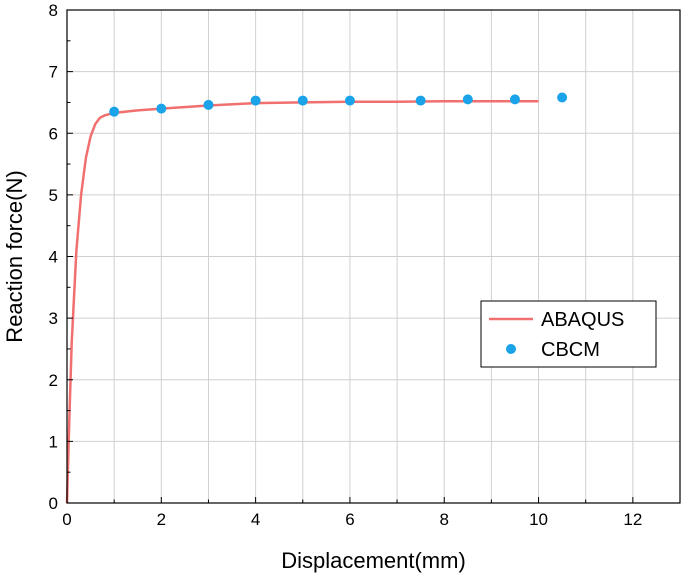 This screenshot has width=685, height=577. Describe the element at coordinates (349, 519) in the screenshot. I see `x-tick-label: 6` at that location.